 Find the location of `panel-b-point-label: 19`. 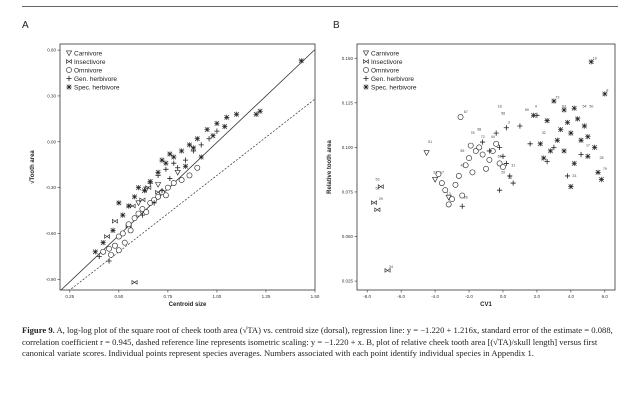

panel-b-point-label: 19 is located at coordinates (595, 58).